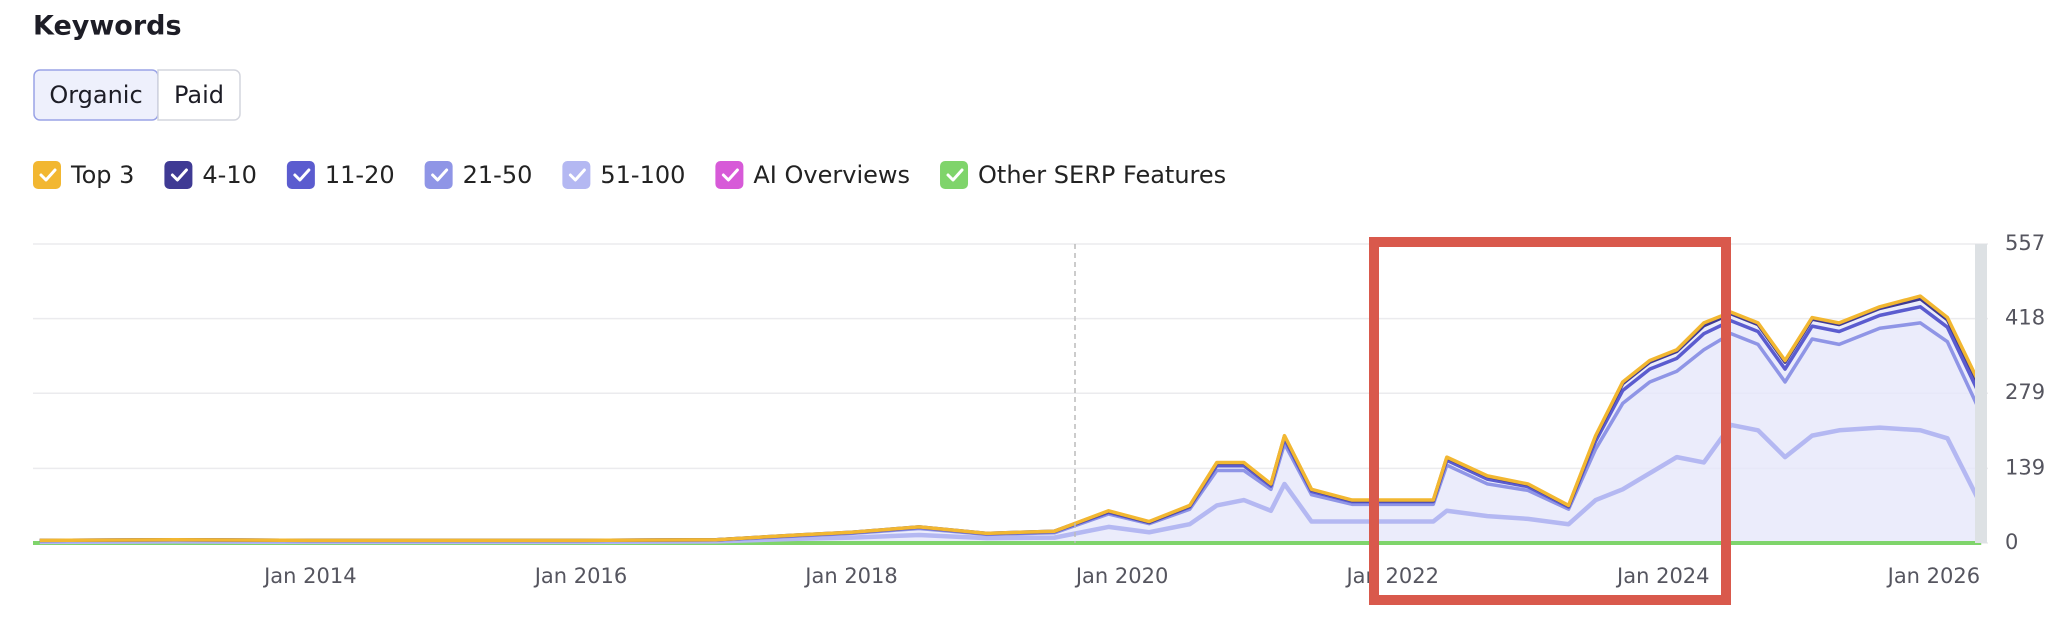 The width and height of the screenshot is (2062, 617). Describe the element at coordinates (2025, 392) in the screenshot. I see `y-tick-label: 279` at that location.